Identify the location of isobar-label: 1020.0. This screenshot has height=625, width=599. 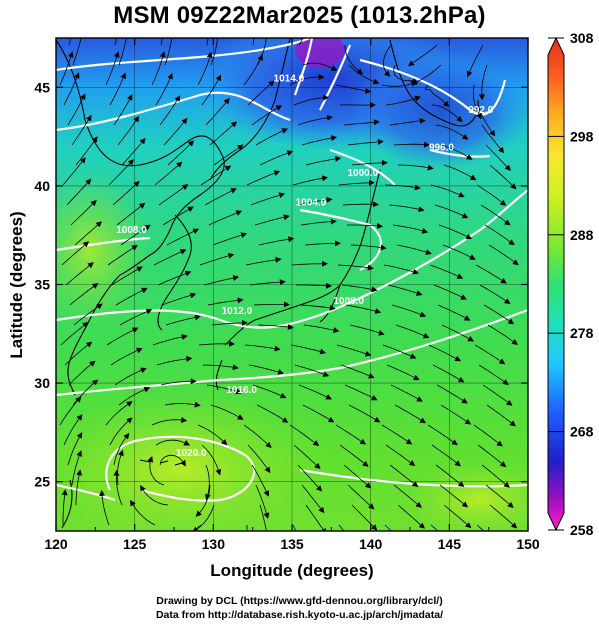
(191, 453).